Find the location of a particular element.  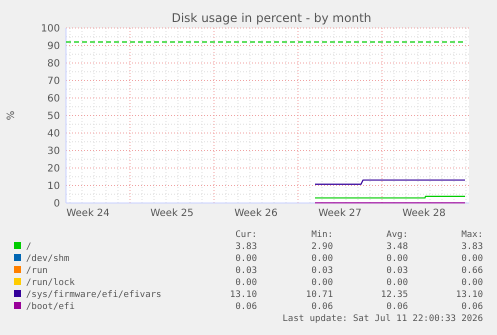

legend-label: /sys/firmware/efi/efivars is located at coordinates (94, 295).